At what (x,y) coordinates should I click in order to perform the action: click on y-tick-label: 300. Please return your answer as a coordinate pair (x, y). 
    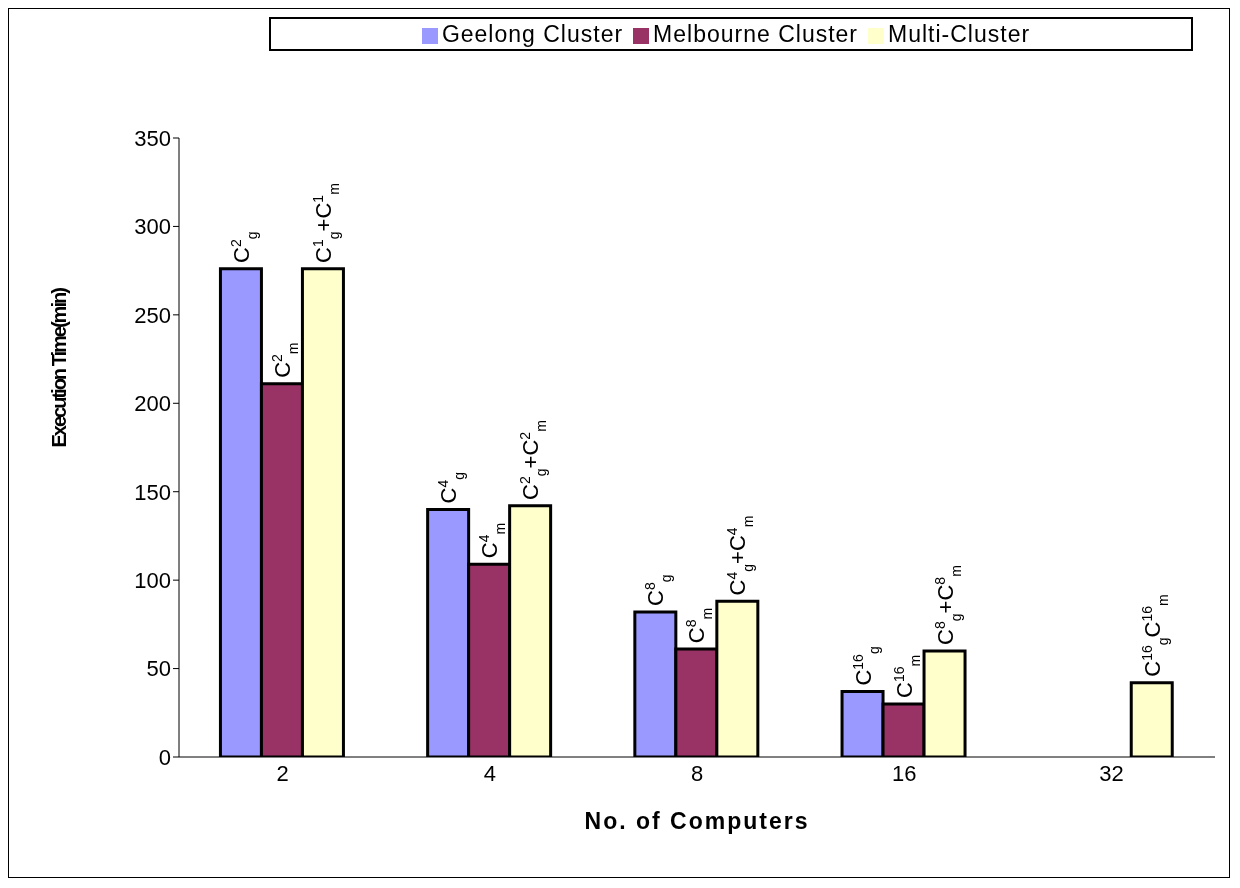
    Looking at the image, I should click on (152, 227).